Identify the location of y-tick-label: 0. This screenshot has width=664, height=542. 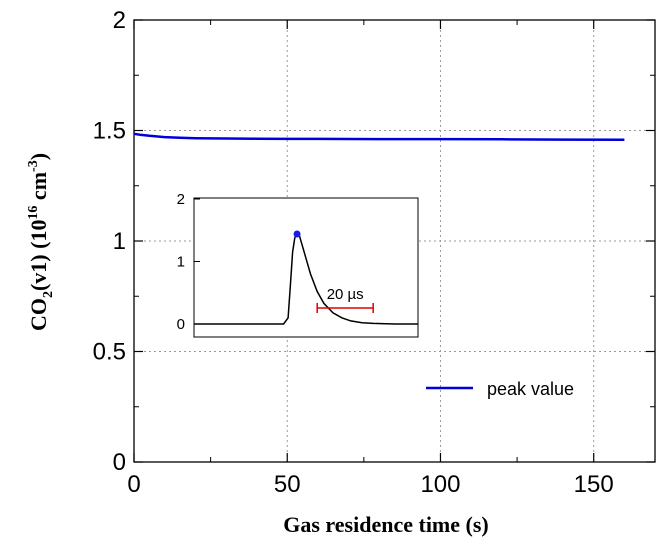
(119, 462).